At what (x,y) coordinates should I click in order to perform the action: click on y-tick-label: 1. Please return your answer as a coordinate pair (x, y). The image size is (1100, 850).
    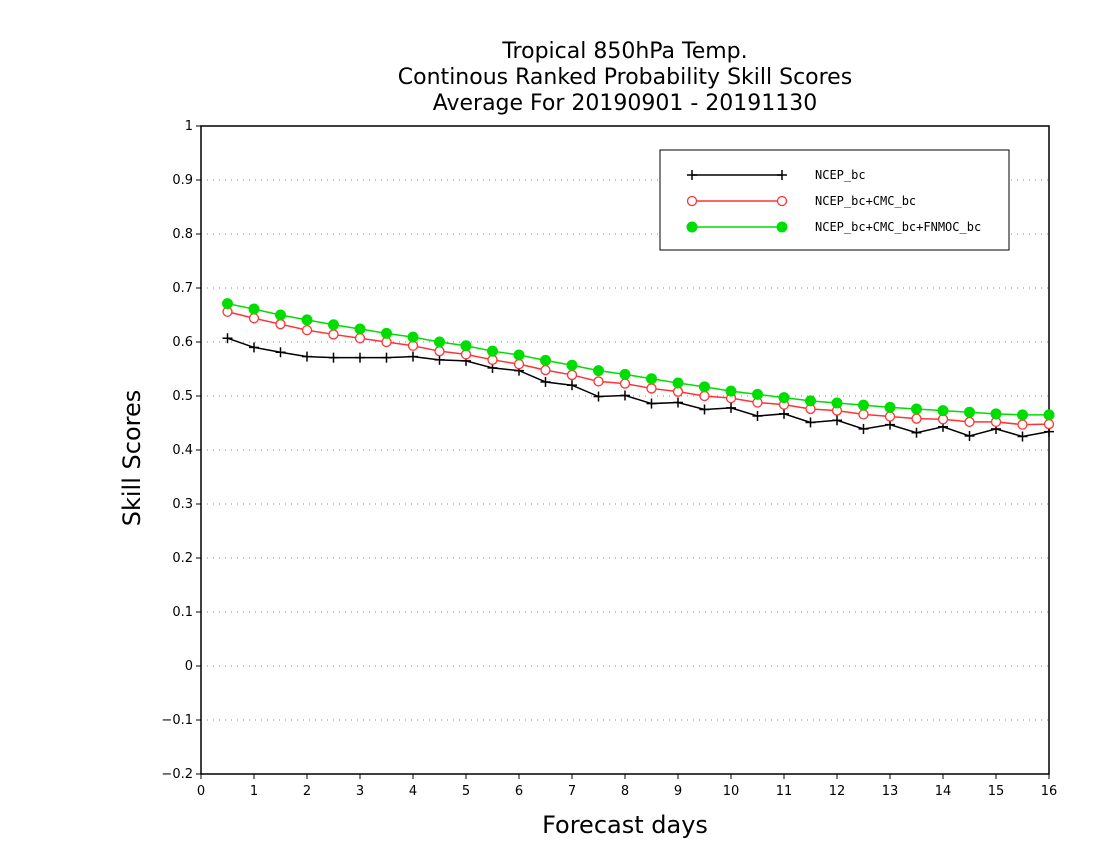
    Looking at the image, I should click on (189, 126).